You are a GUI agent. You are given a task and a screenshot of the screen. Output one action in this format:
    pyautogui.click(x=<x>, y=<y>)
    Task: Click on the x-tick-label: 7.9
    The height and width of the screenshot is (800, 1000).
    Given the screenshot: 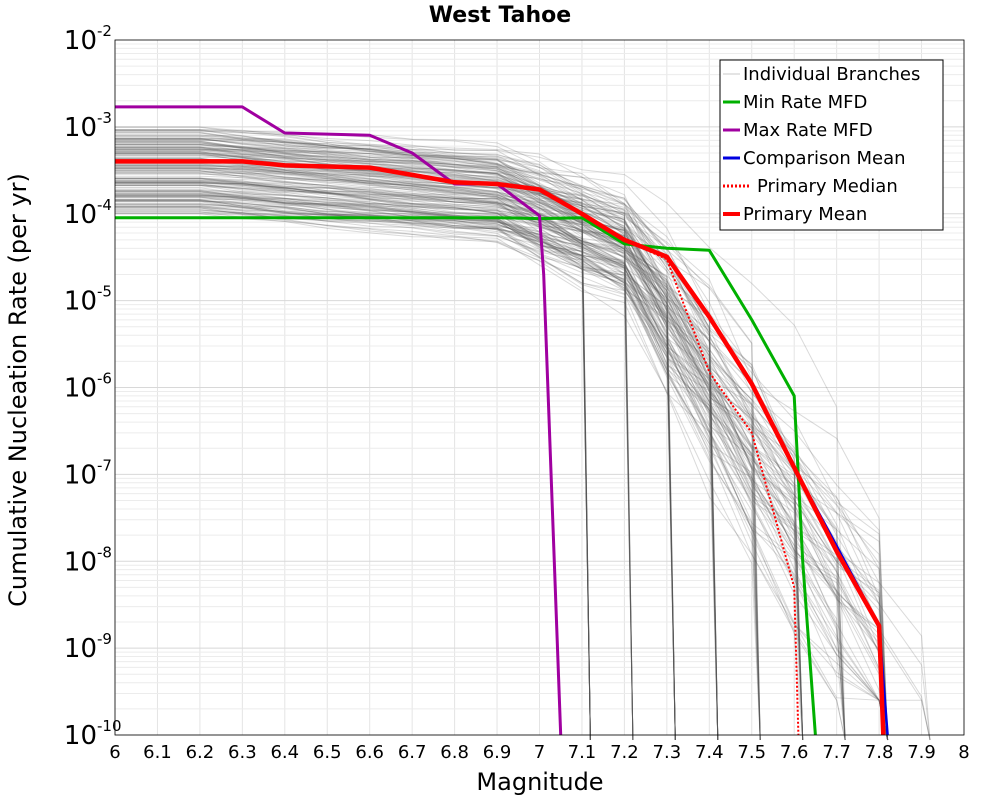 What is the action you would take?
    pyautogui.click(x=921, y=752)
    